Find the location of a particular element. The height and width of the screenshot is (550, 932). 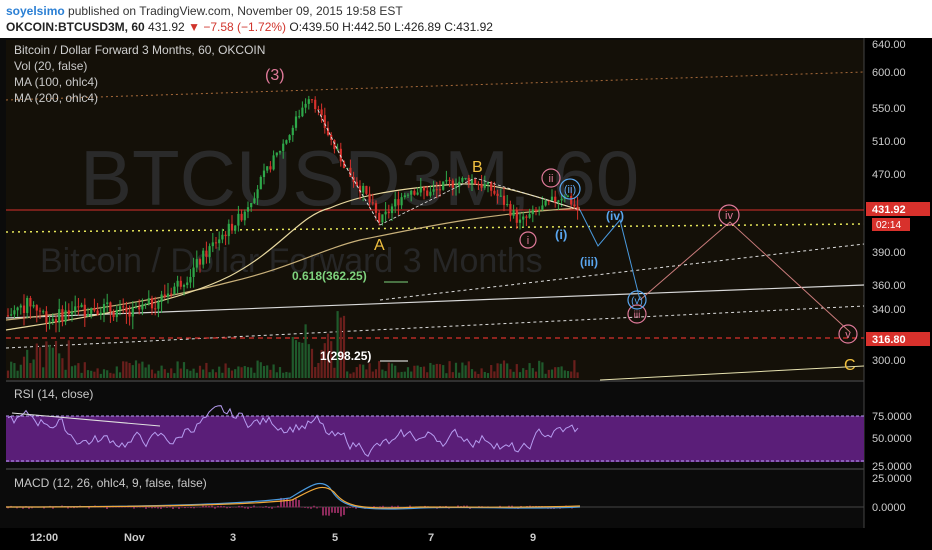

trendline-dashed-low is located at coordinates (435, 327).